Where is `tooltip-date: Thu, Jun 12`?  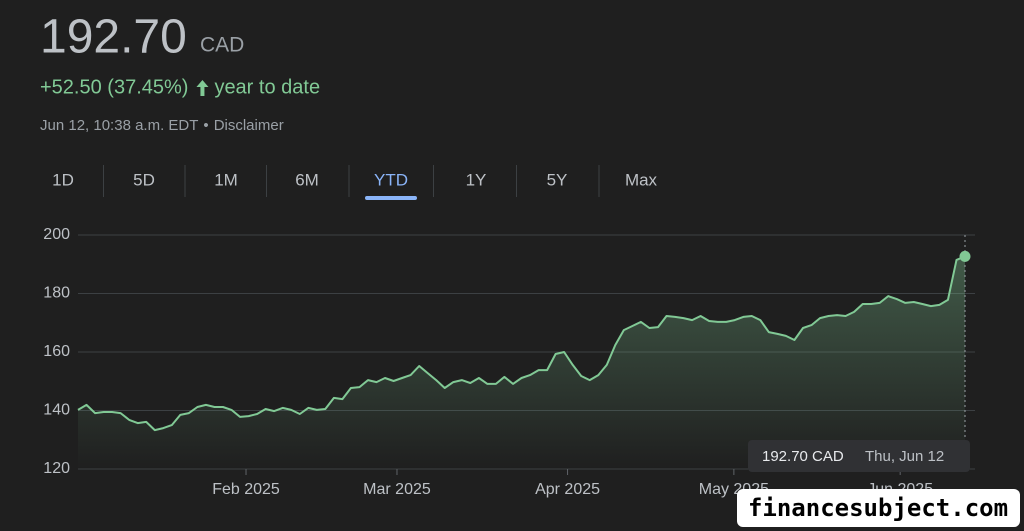
tooltip-date: Thu, Jun 12 is located at coordinates (904, 456).